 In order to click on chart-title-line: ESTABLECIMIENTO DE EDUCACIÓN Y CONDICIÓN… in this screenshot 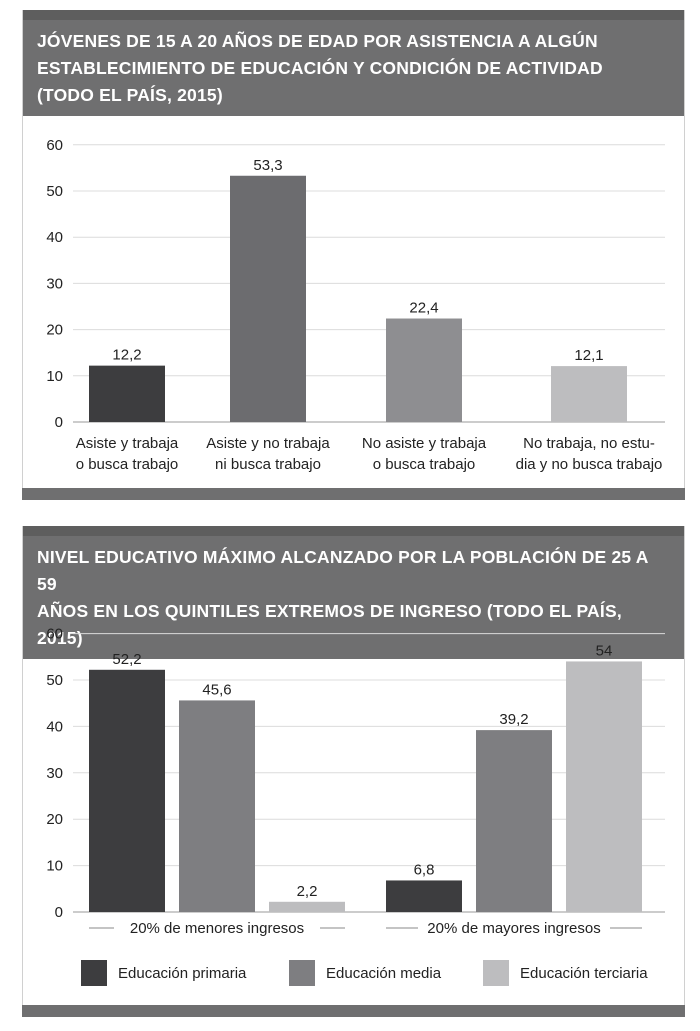, I will do `click(320, 68)`.